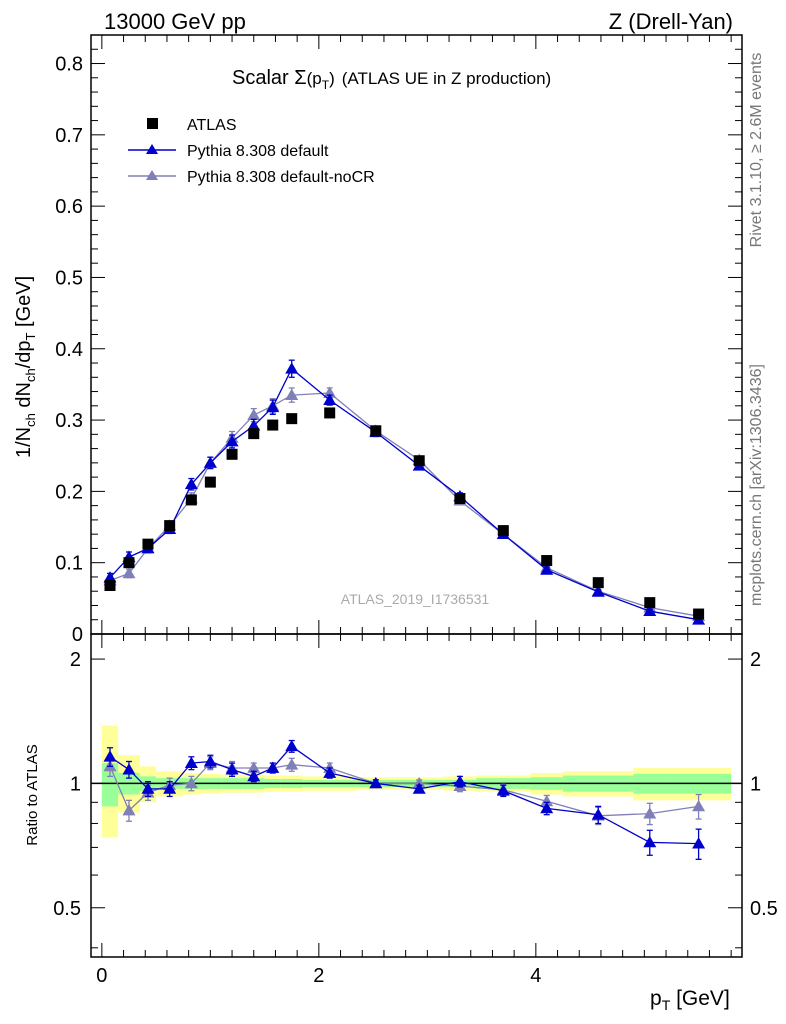 The width and height of the screenshot is (786, 1024). I want to click on x-tick-label: 2, so click(318, 976).